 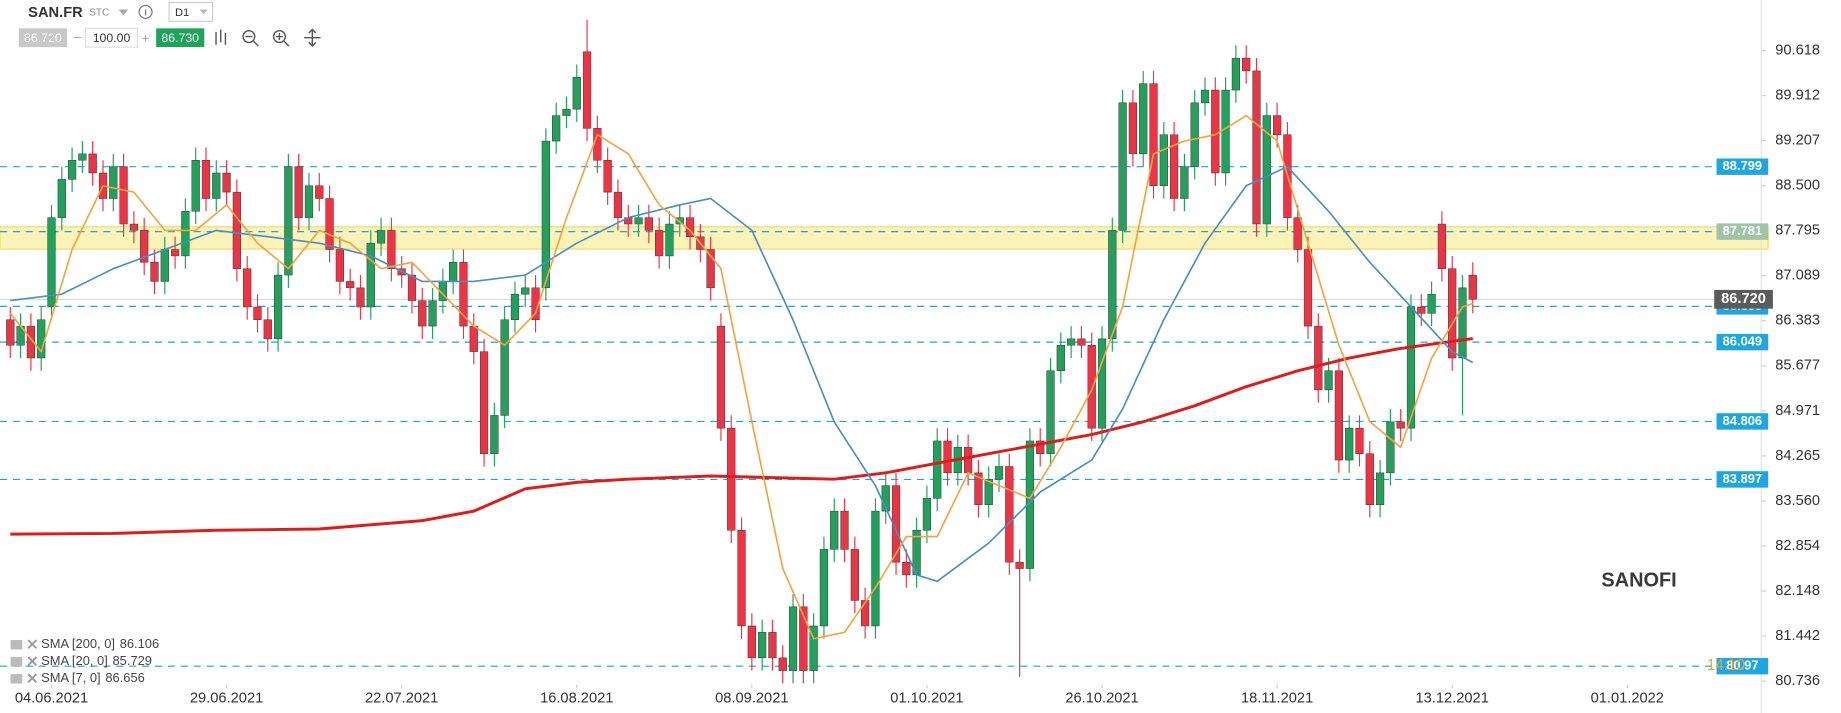 I want to click on zoom-out-icon, so click(x=249, y=36).